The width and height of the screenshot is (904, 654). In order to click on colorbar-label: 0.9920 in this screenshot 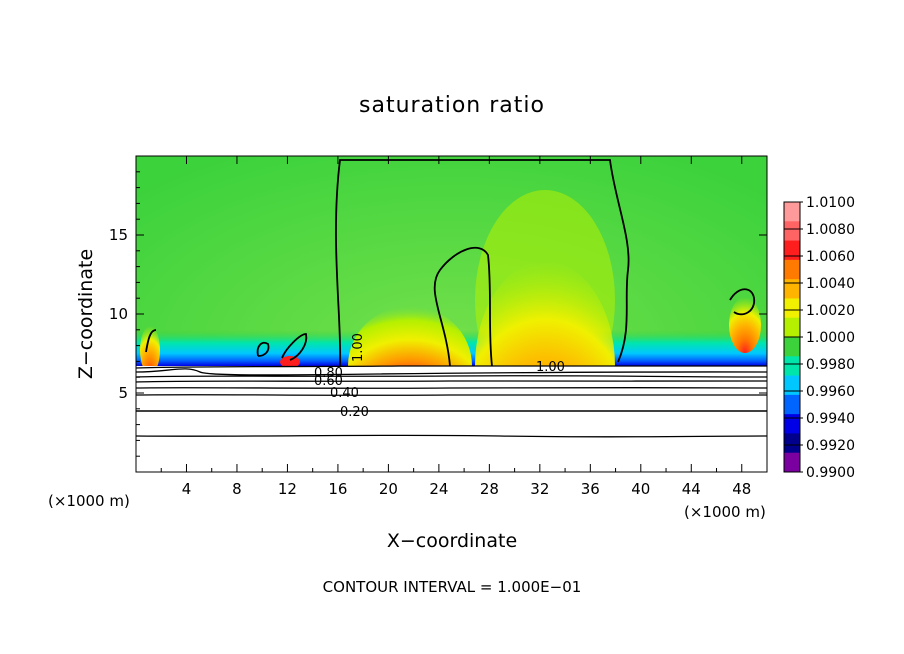, I will do `click(830, 446)`.